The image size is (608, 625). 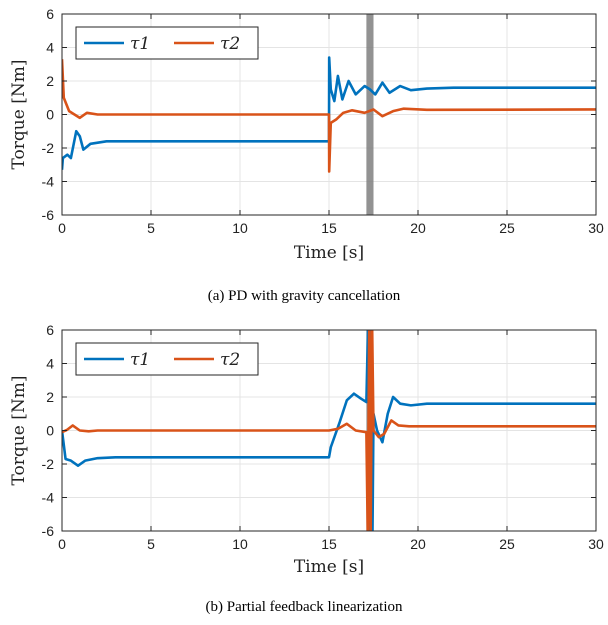 I want to click on switch-band, so click(x=370, y=114).